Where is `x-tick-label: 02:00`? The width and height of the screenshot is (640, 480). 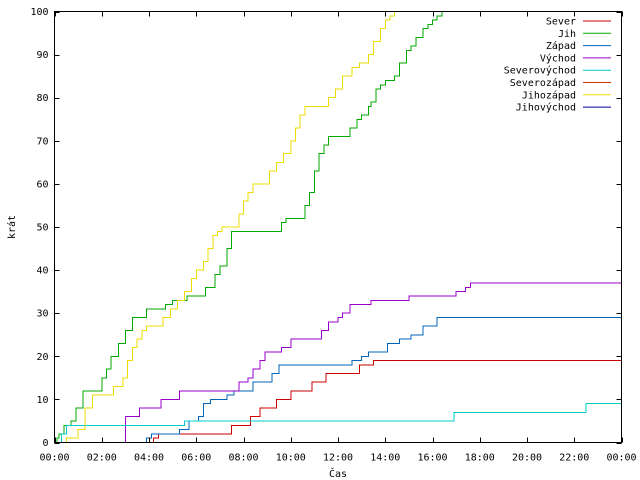
x-tick-label: 02:00 is located at coordinates (102, 458).